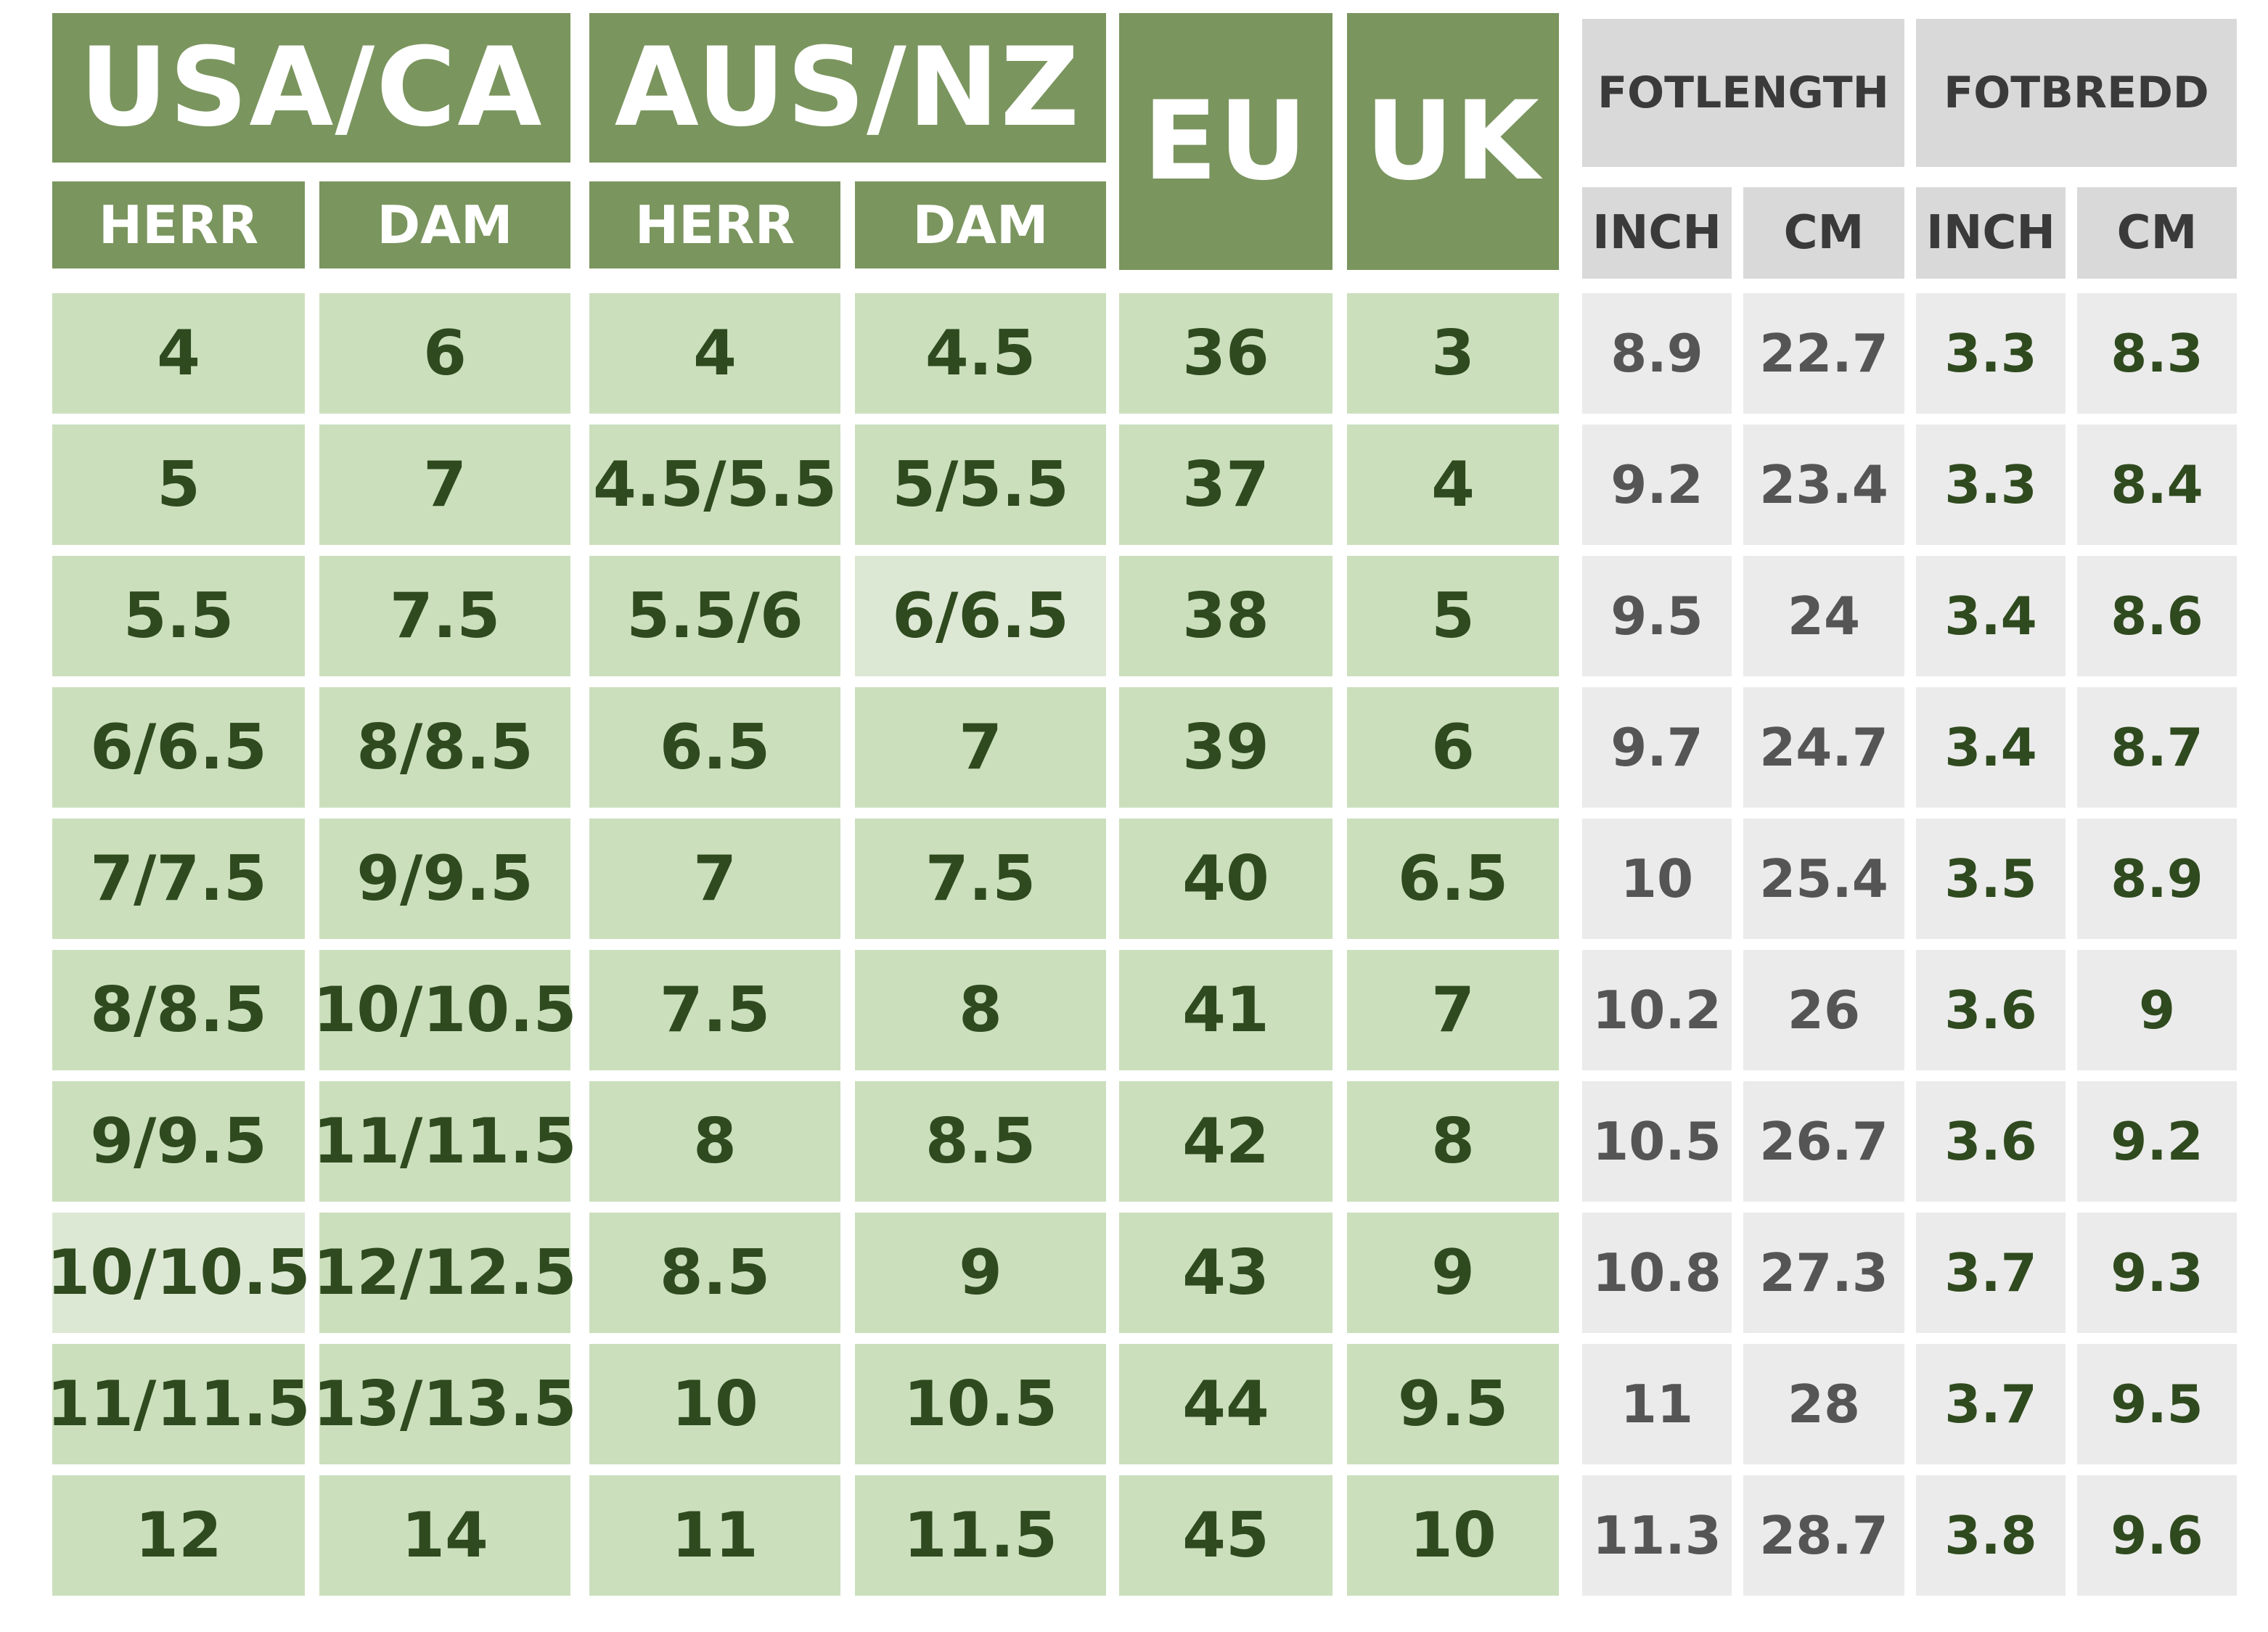  Describe the element at coordinates (178, 1141) in the screenshot. I see `cell-usa-herr: 9/9.5` at that location.